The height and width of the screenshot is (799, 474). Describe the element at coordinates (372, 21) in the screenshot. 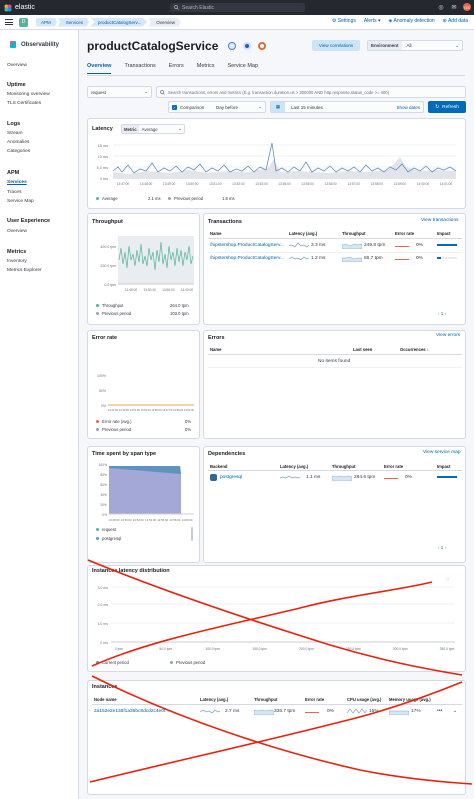

I see `alerts-link: Alerts ▾` at that location.